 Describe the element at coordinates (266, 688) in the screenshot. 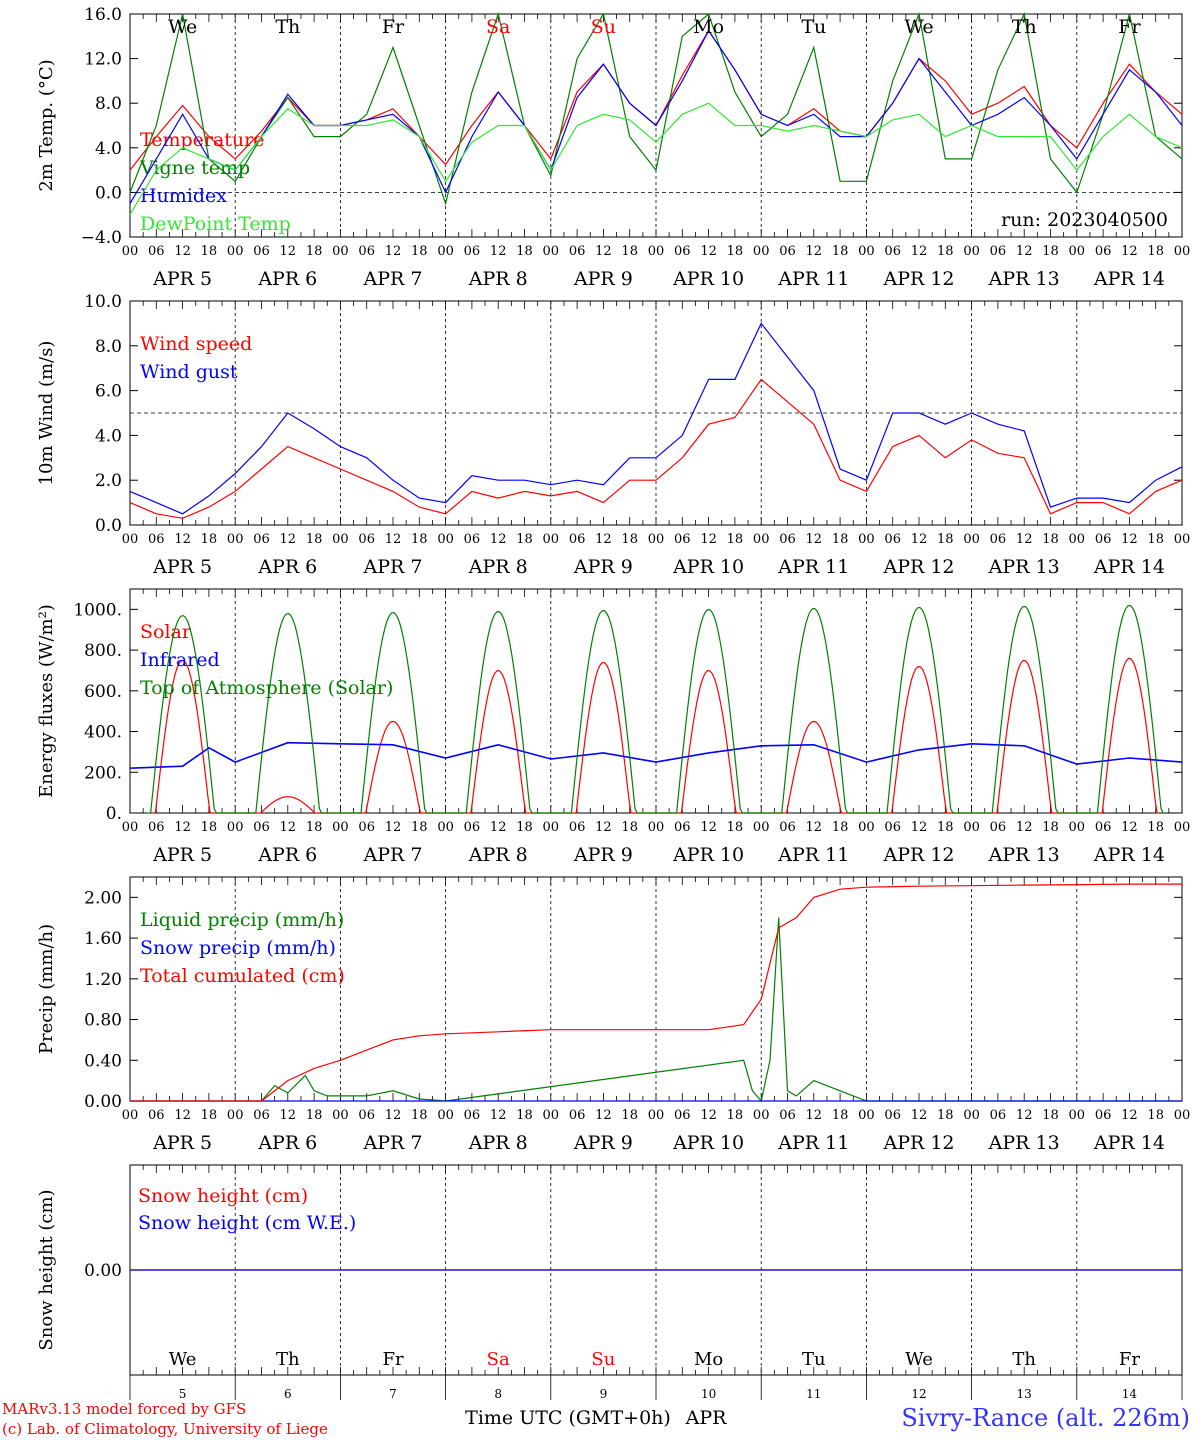

I see `legend-entry: Top of Atmosphere (Solar)` at that location.